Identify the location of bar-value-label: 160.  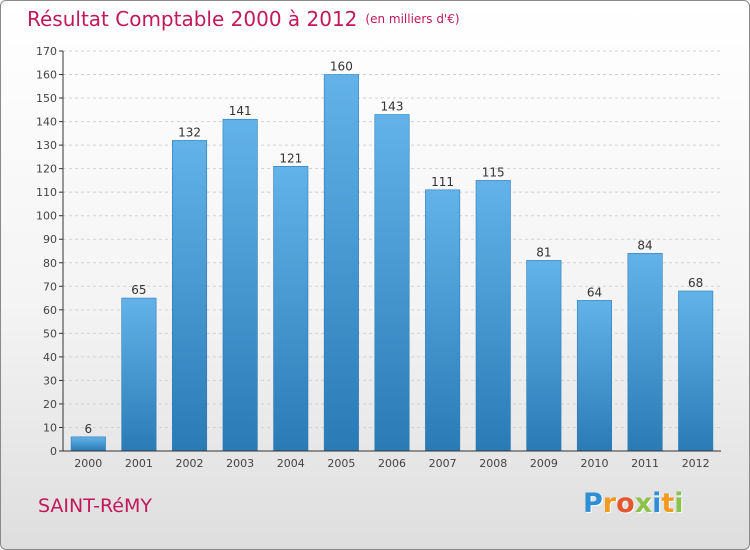
(341, 67).